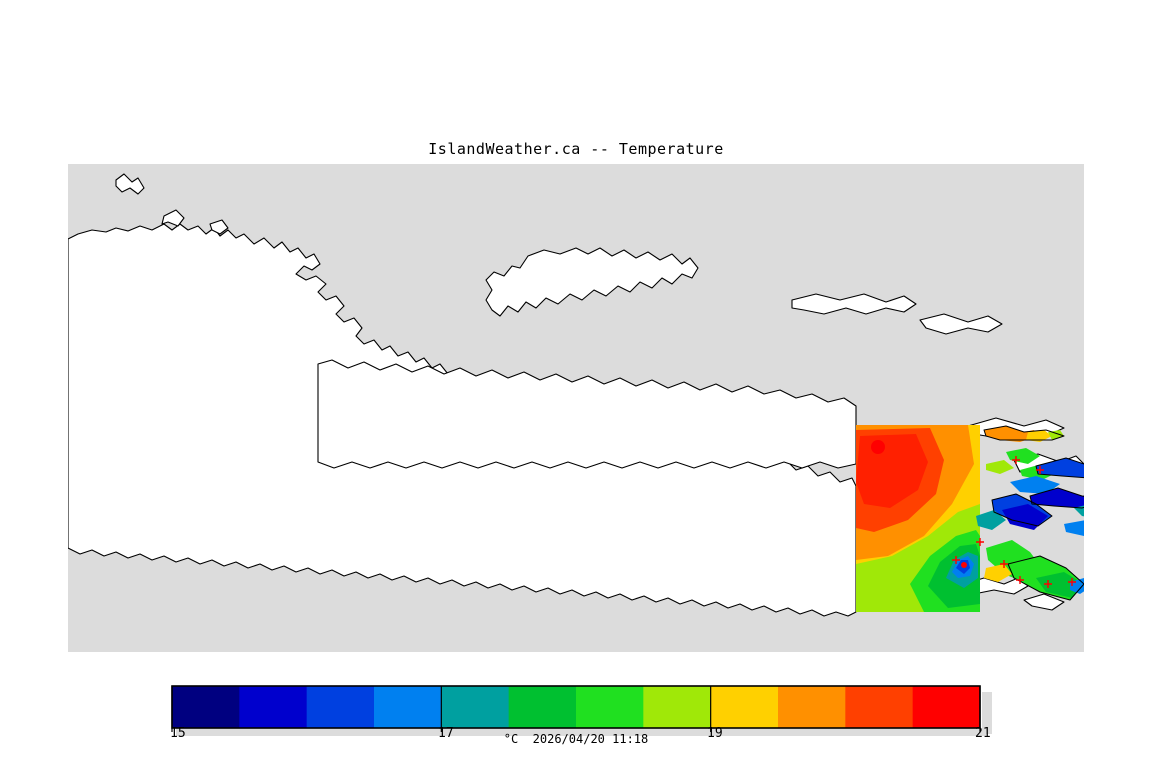  Describe the element at coordinates (991, 520) in the screenshot. I see `patch-teal-se` at that location.